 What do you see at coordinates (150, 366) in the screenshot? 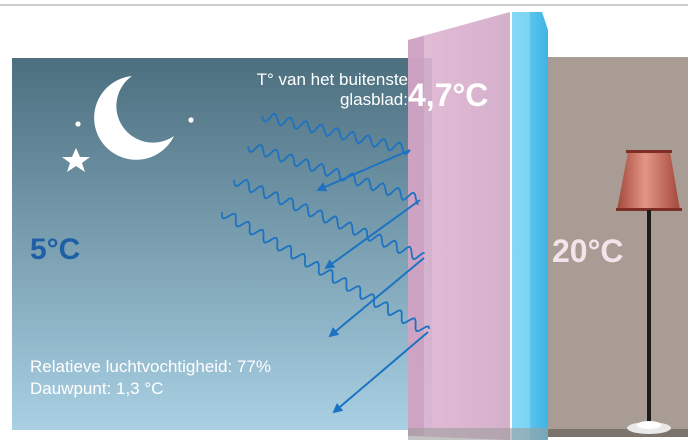
I see `relative-humidity: Relatieve luchtvochtigheid: 77%` at bounding box center [150, 366].